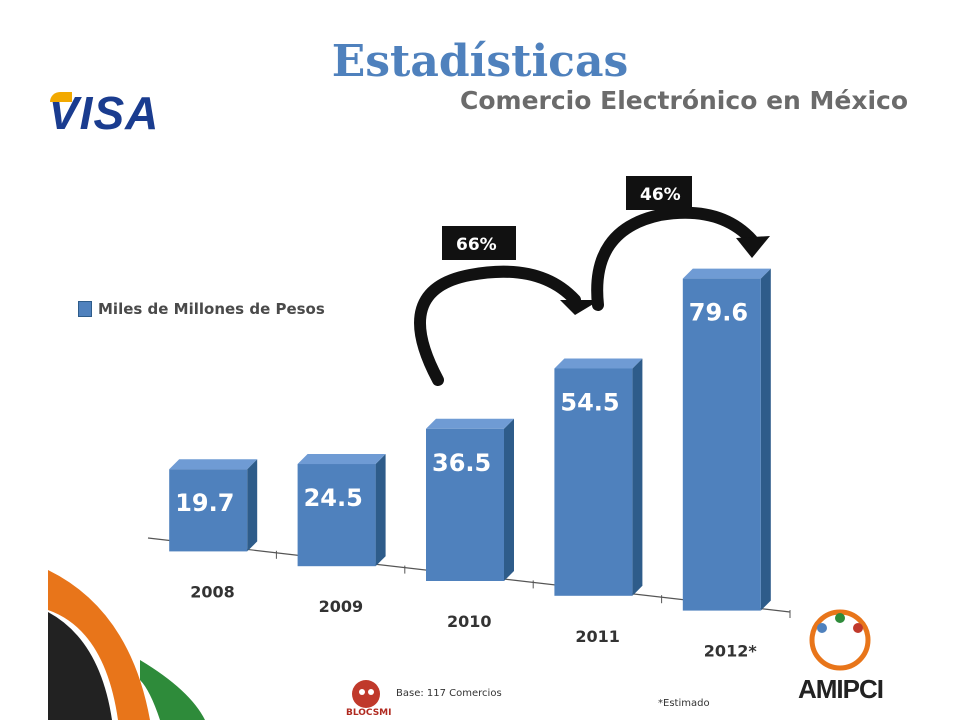 The width and height of the screenshot is (960, 720). What do you see at coordinates (598, 363) in the screenshot?
I see `bar-top-2011` at bounding box center [598, 363].